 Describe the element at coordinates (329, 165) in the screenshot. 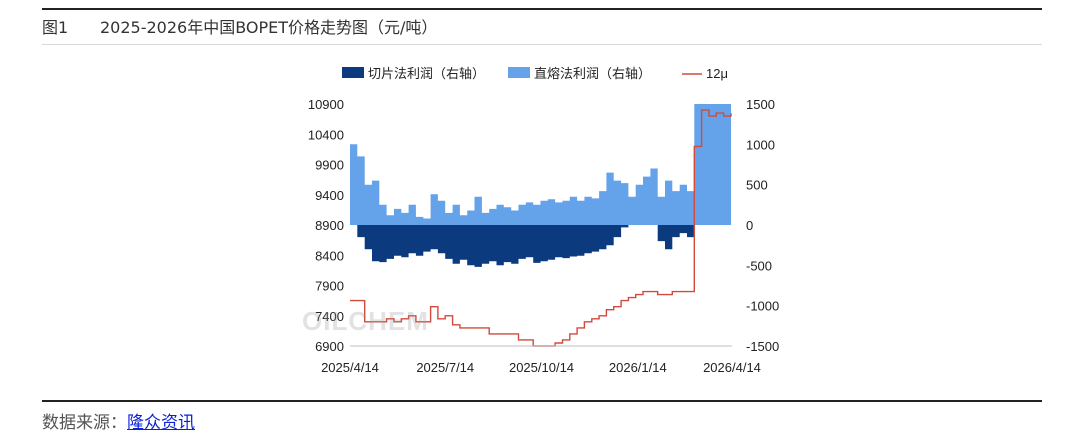

I see `y-left-tick-label: 9900` at that location.